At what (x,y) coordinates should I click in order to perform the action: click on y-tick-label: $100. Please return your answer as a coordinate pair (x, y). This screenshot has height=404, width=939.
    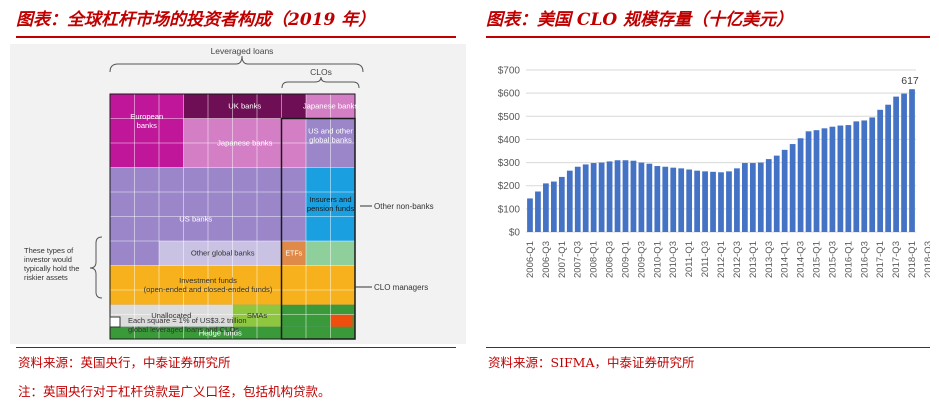
    Looking at the image, I should click on (509, 209).